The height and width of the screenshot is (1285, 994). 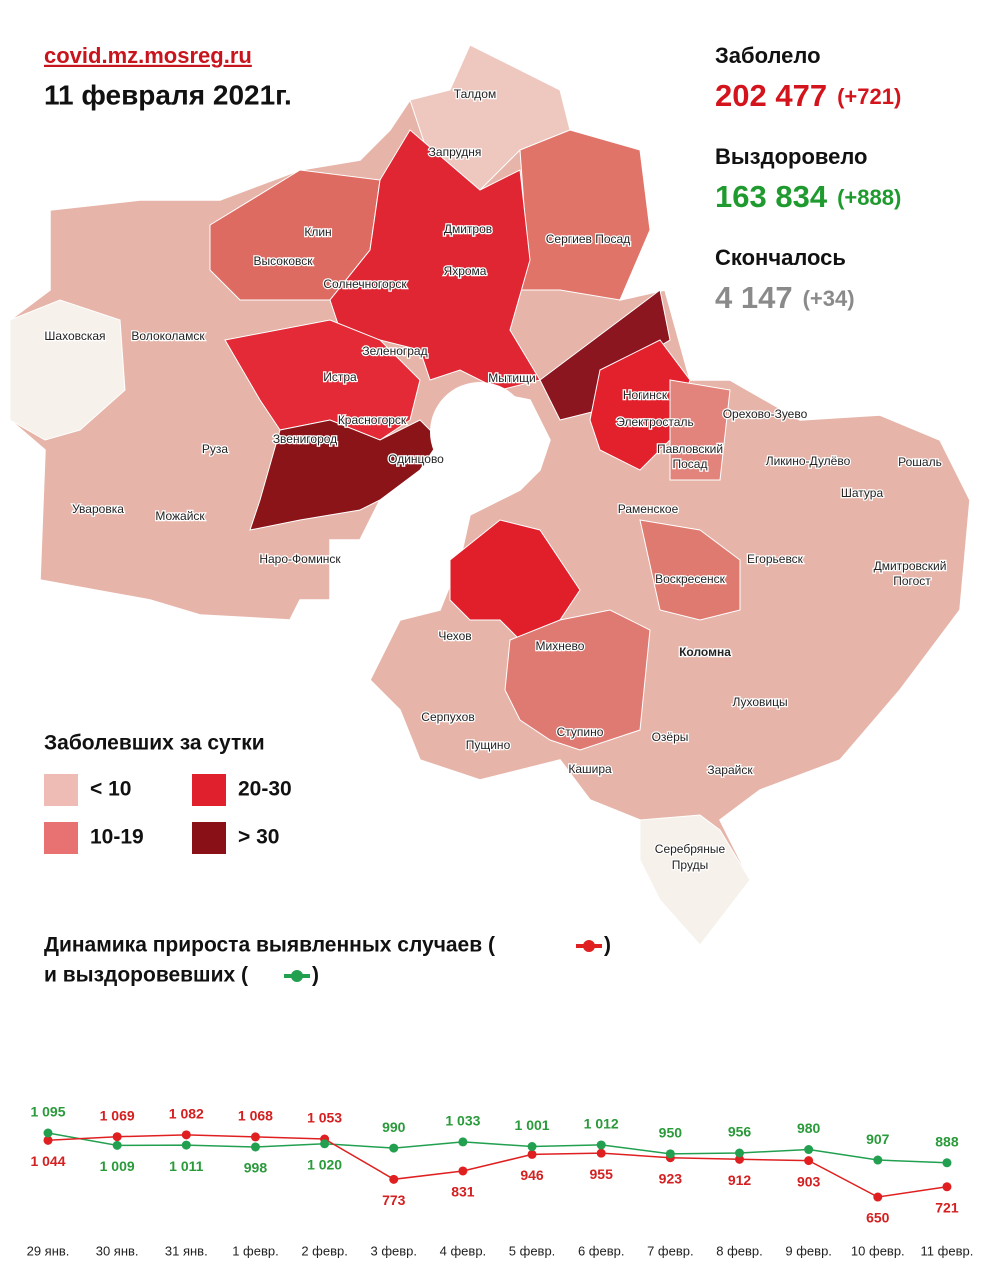 I want to click on map-label: Запрудня, so click(x=455, y=152).